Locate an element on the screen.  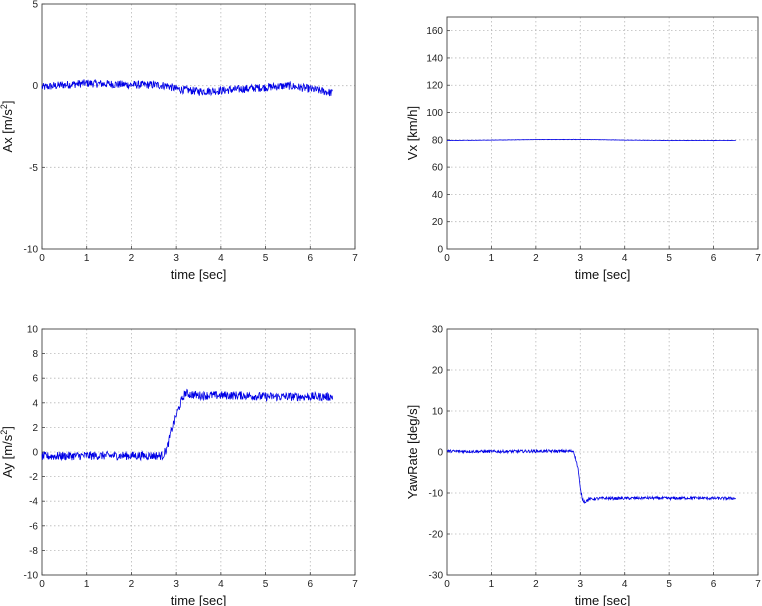
y-tick-label: -5 is located at coordinates (33, 168).